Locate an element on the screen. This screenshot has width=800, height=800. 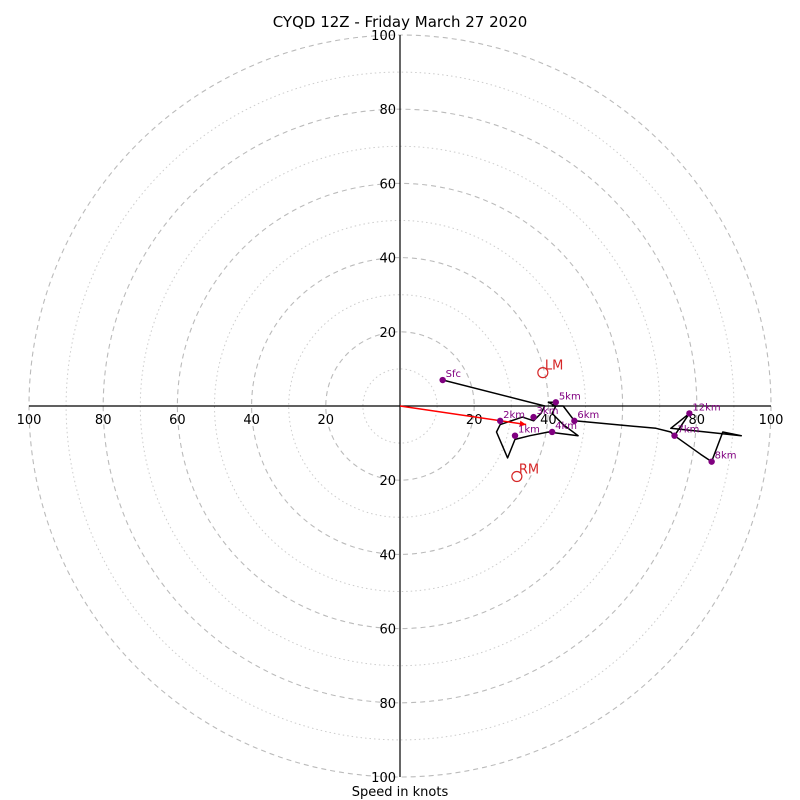
mean-wind-vector-group is located at coordinates (463, 416).